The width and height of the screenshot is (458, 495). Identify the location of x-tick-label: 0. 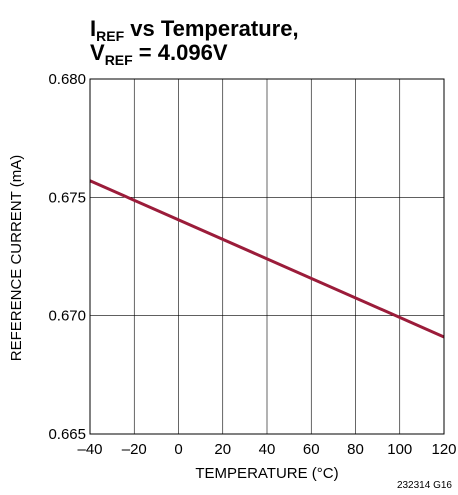
(178, 449).